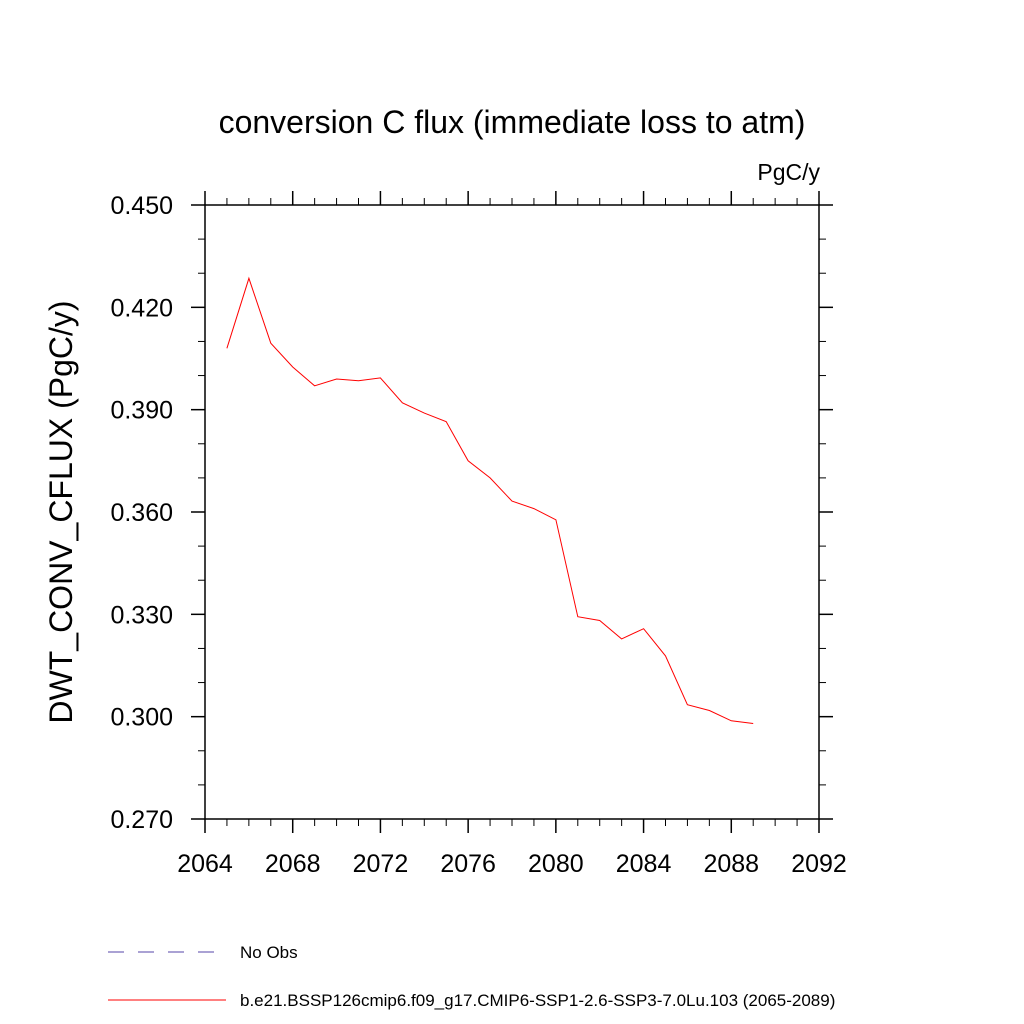 The image size is (1024, 1024). What do you see at coordinates (205, 864) in the screenshot?
I see `x-tick-label: 2064` at bounding box center [205, 864].